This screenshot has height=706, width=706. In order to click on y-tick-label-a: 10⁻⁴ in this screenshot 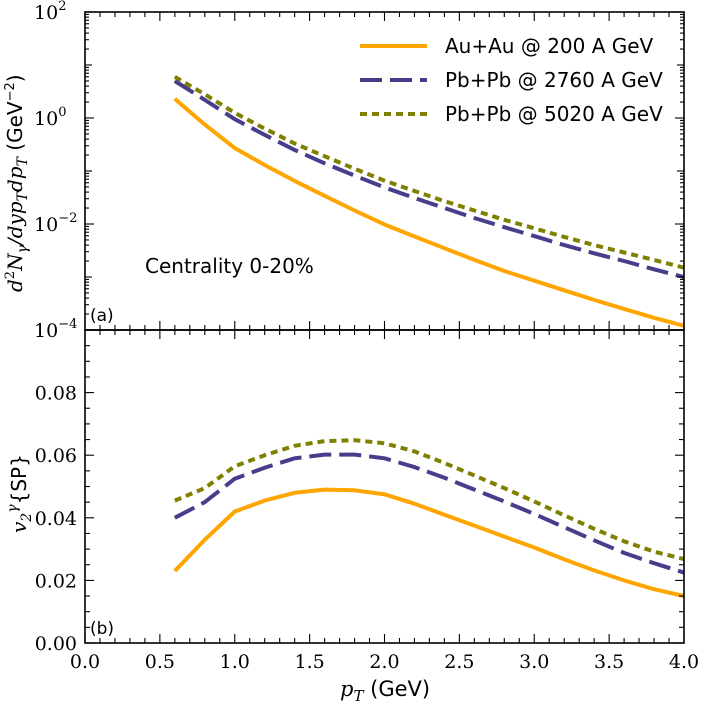, I will do `click(55, 329)`.